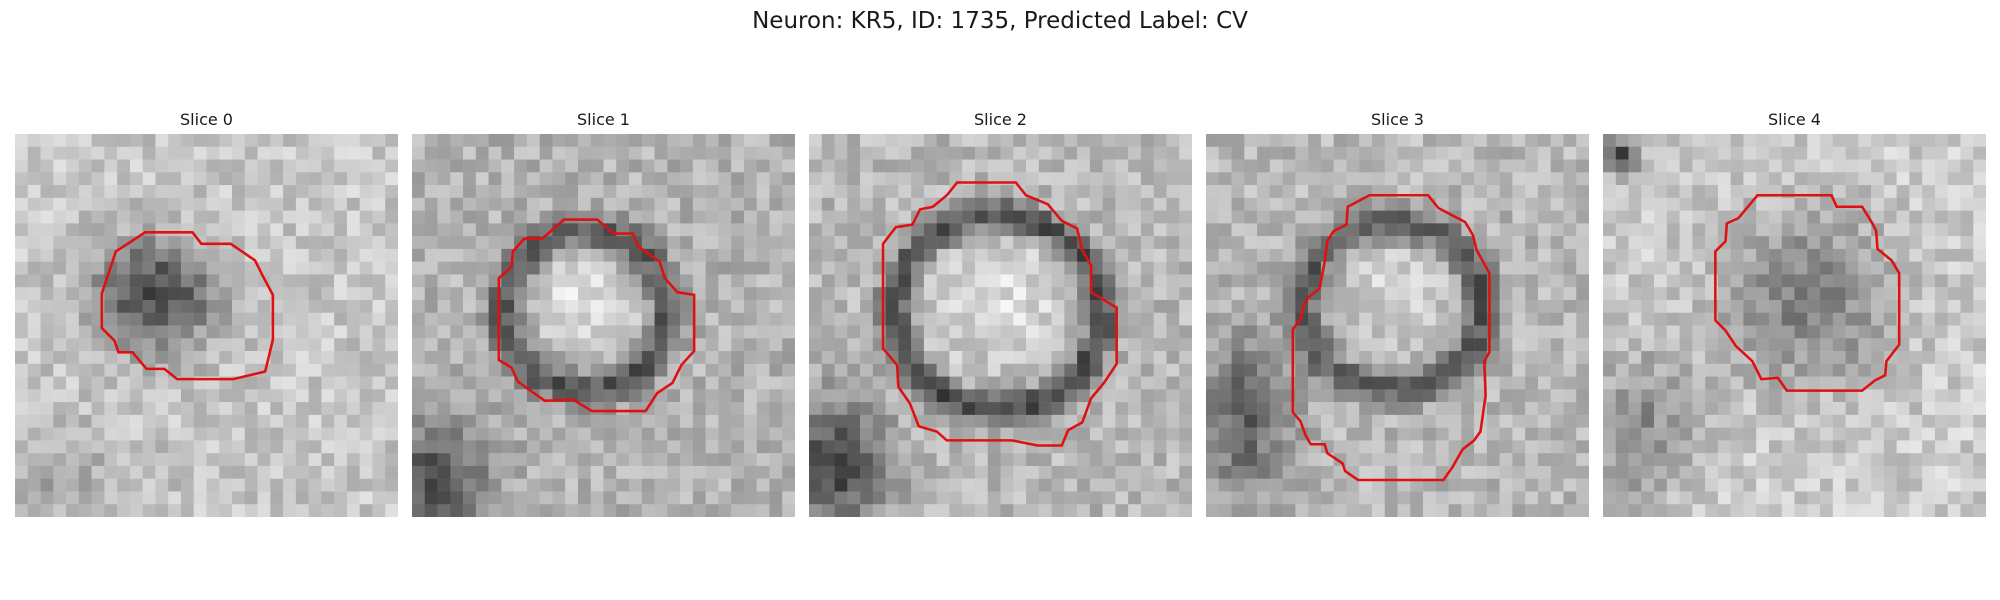  I want to click on slice-title-1: Slice 1, so click(603, 119).